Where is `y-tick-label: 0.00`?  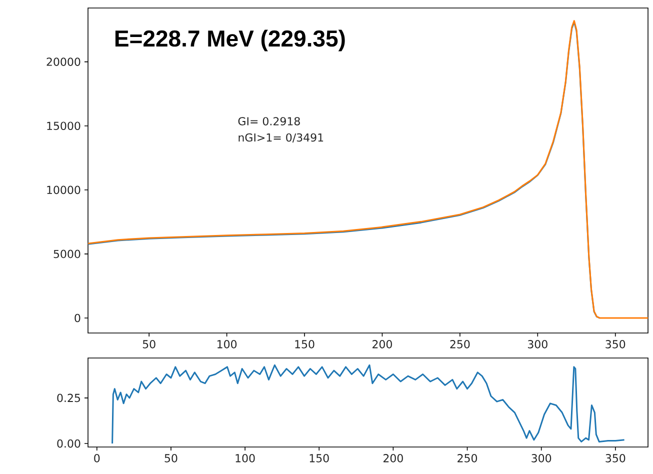
y-tick-label: 0.00 is located at coordinates (68, 443).